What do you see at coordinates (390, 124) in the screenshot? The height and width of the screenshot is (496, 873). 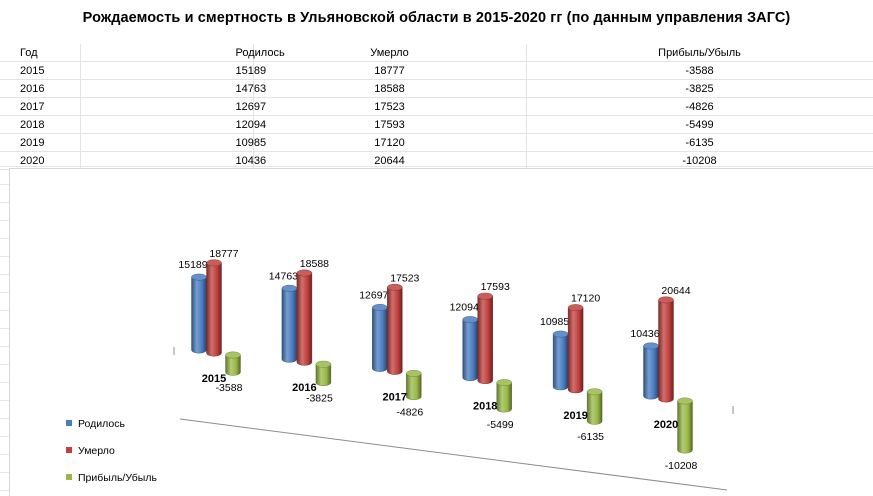 I see `table-cell: 17593` at bounding box center [390, 124].